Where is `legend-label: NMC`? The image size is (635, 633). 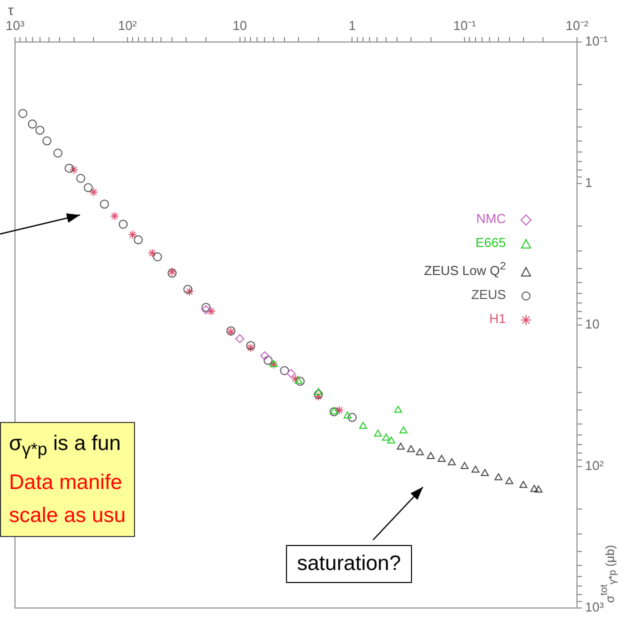
legend-label: NMC is located at coordinates (491, 218).